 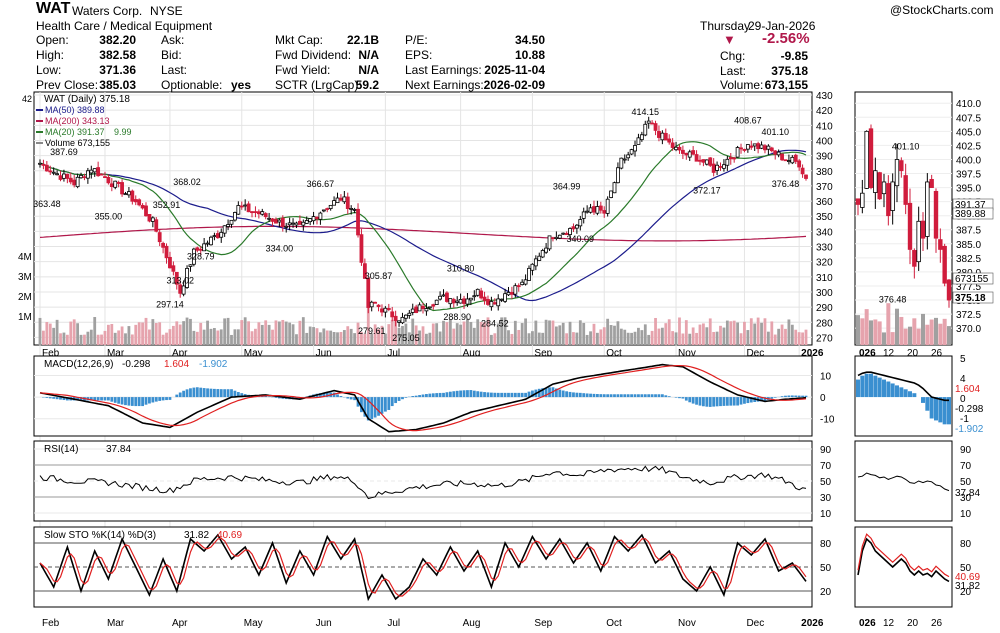 What do you see at coordinates (475, 70) in the screenshot?
I see `quote-row: Last Earnings: 2025-11-04` at bounding box center [475, 70].